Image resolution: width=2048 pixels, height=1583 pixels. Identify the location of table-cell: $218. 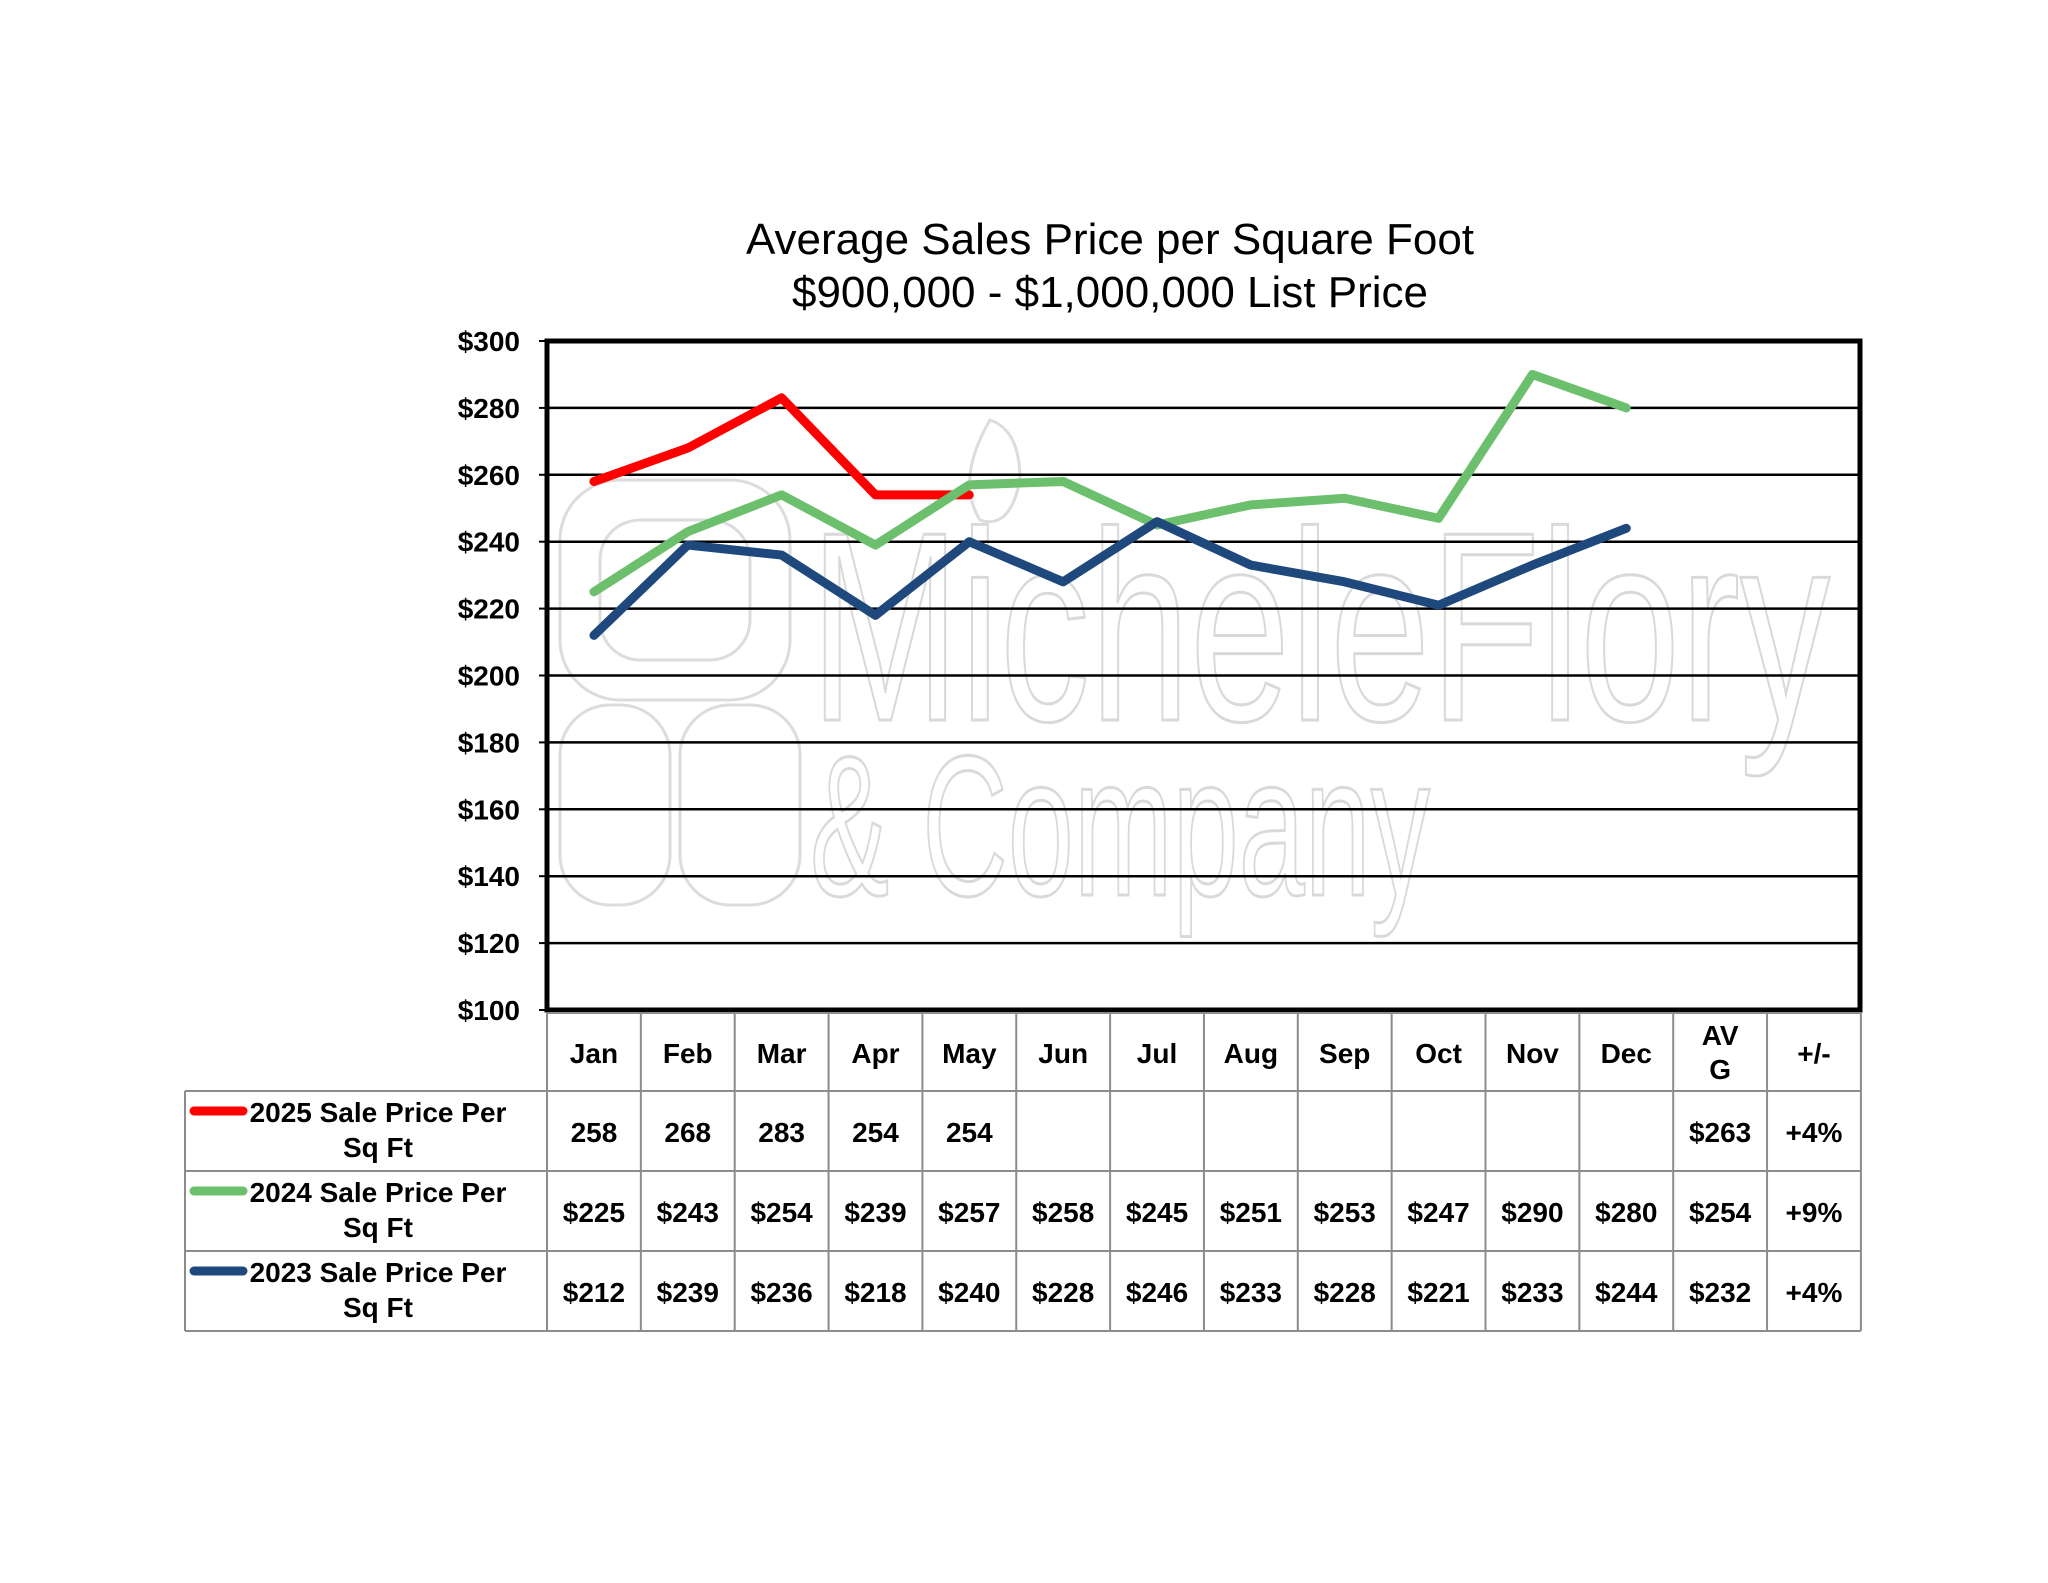
(875, 1292).